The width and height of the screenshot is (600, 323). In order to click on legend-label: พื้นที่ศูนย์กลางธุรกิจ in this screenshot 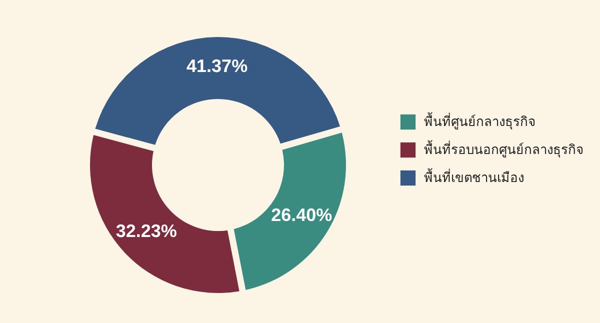, I will do `click(480, 121)`.